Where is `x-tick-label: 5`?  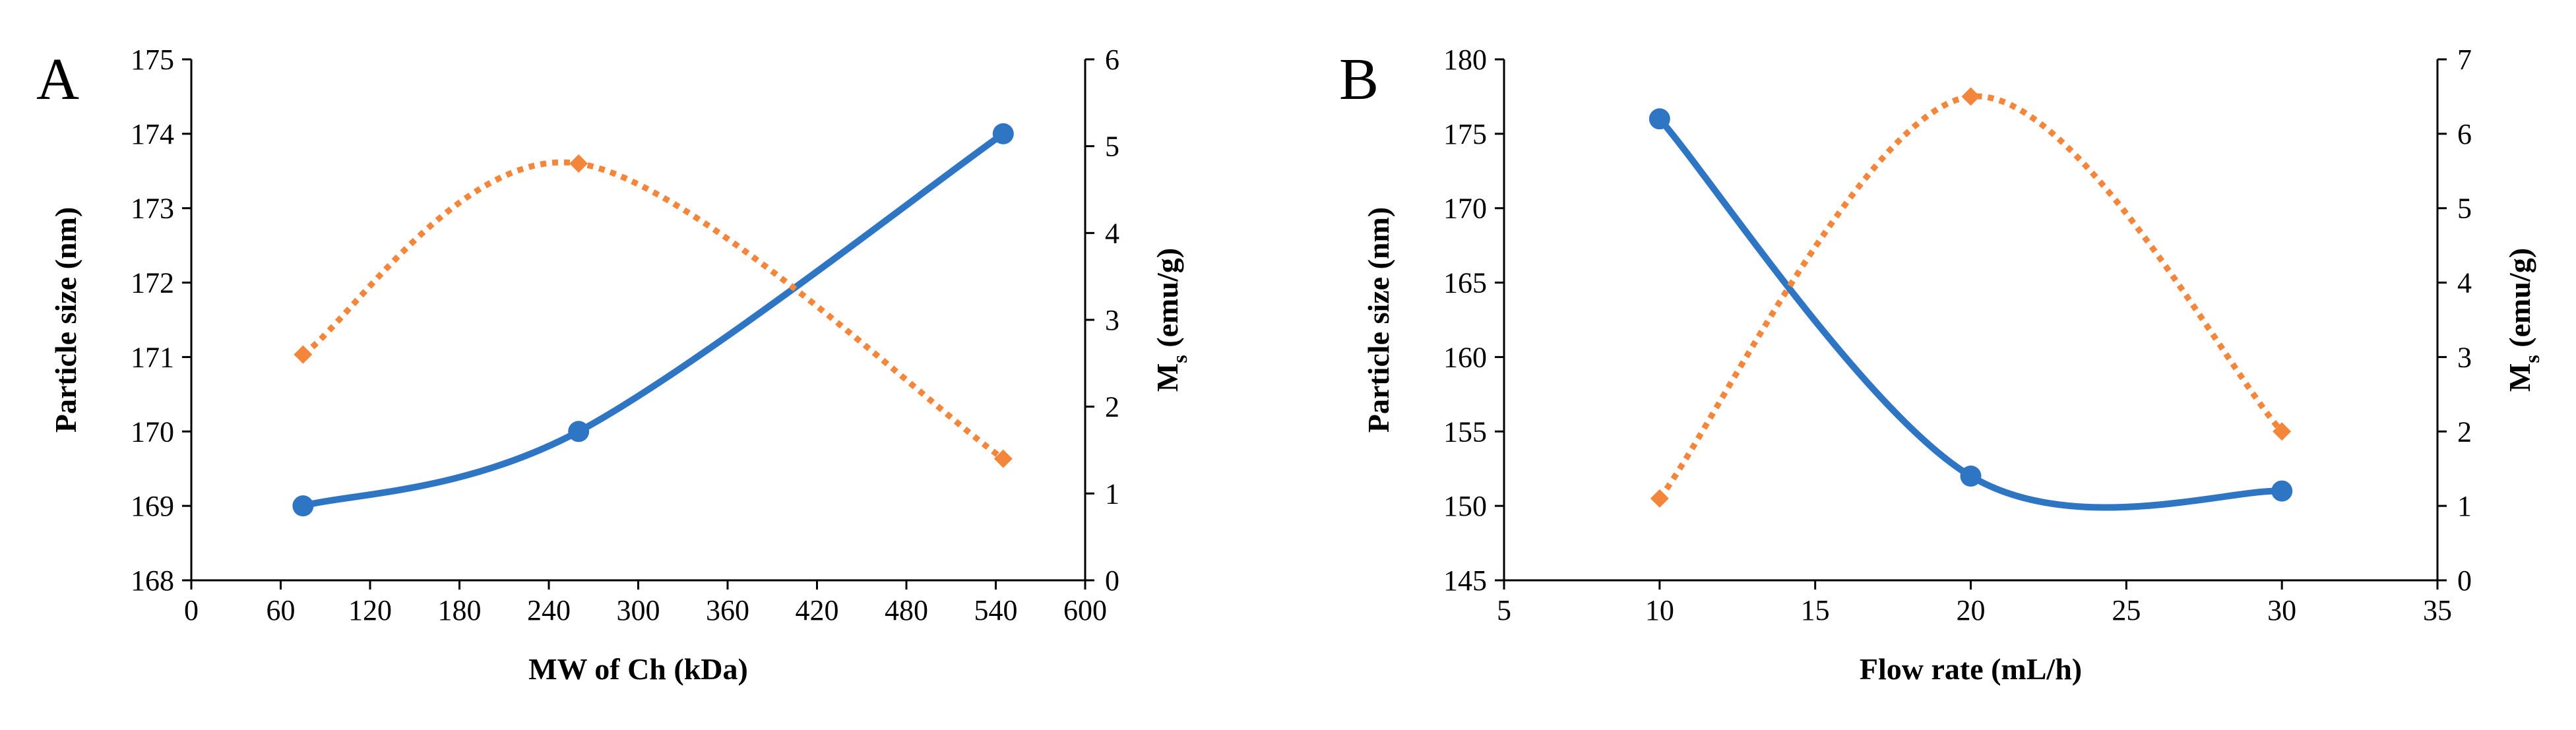 x-tick-label: 5 is located at coordinates (1504, 610).